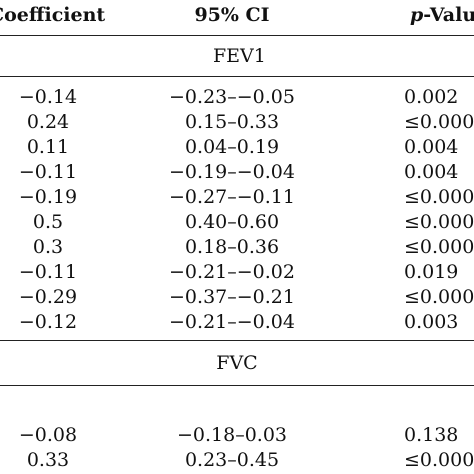 The image size is (474, 474). What do you see at coordinates (232, 97) in the screenshot?
I see `ci-cell: −0.23–−0.05` at bounding box center [232, 97].